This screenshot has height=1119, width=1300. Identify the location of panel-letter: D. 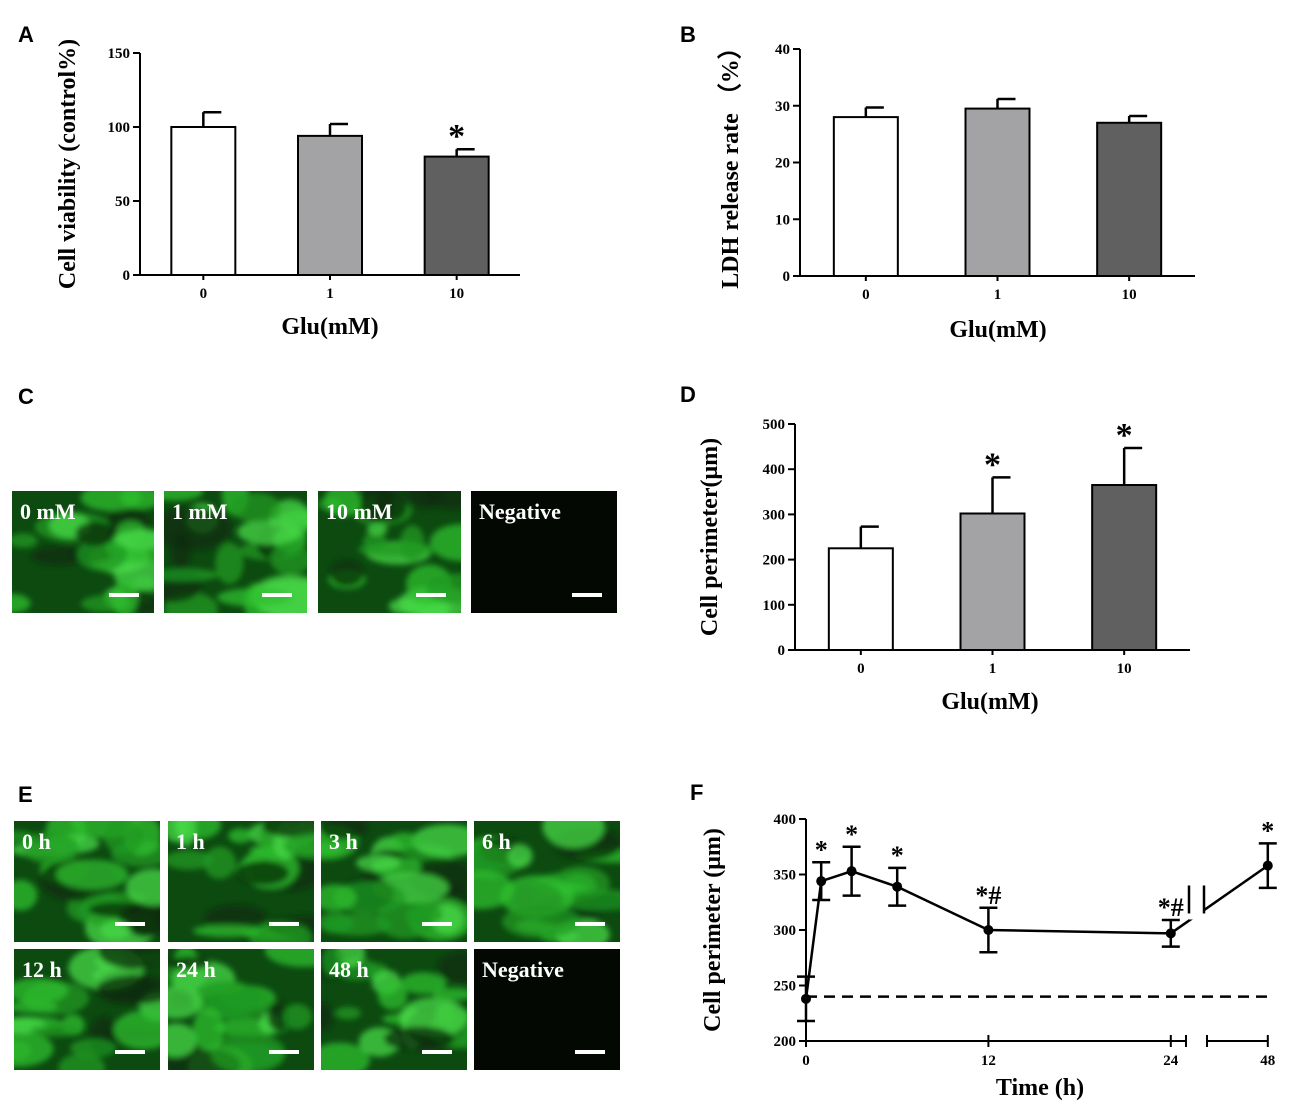
(688, 394).